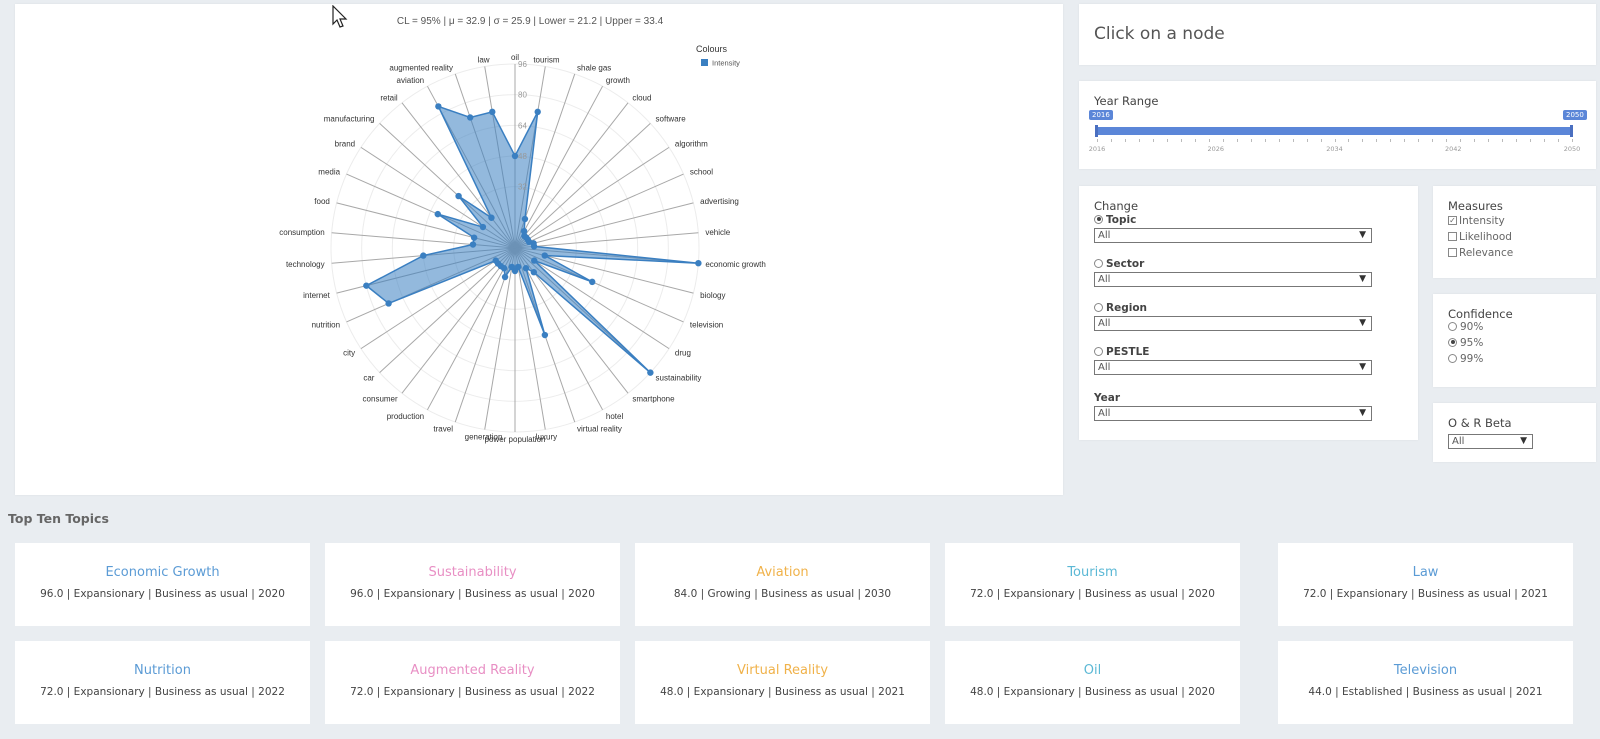 The image size is (1600, 739). I want to click on measure-likelihood: Likelihood, so click(1480, 237).